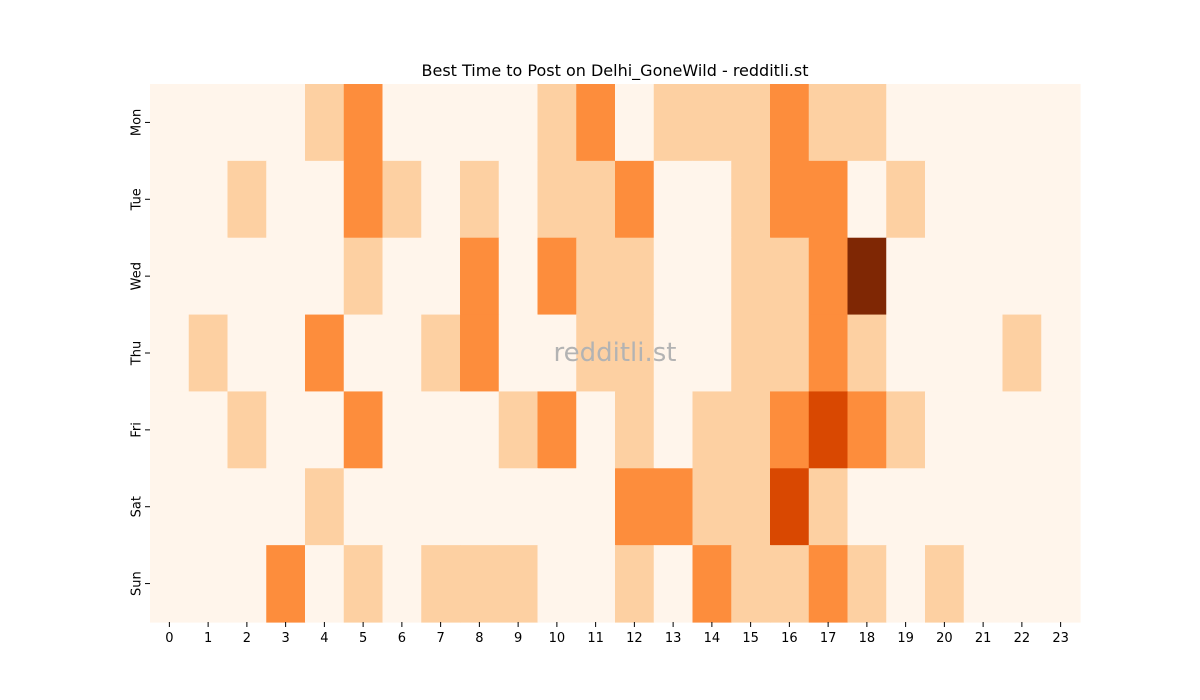 The width and height of the screenshot is (1200, 700). Describe the element at coordinates (440, 638) in the screenshot. I see `x-tick-label: 7` at that location.